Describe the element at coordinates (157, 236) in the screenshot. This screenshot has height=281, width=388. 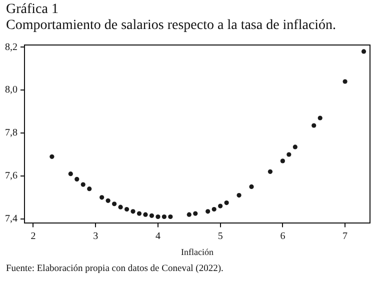
I see `x-tick-label: 4` at that location.